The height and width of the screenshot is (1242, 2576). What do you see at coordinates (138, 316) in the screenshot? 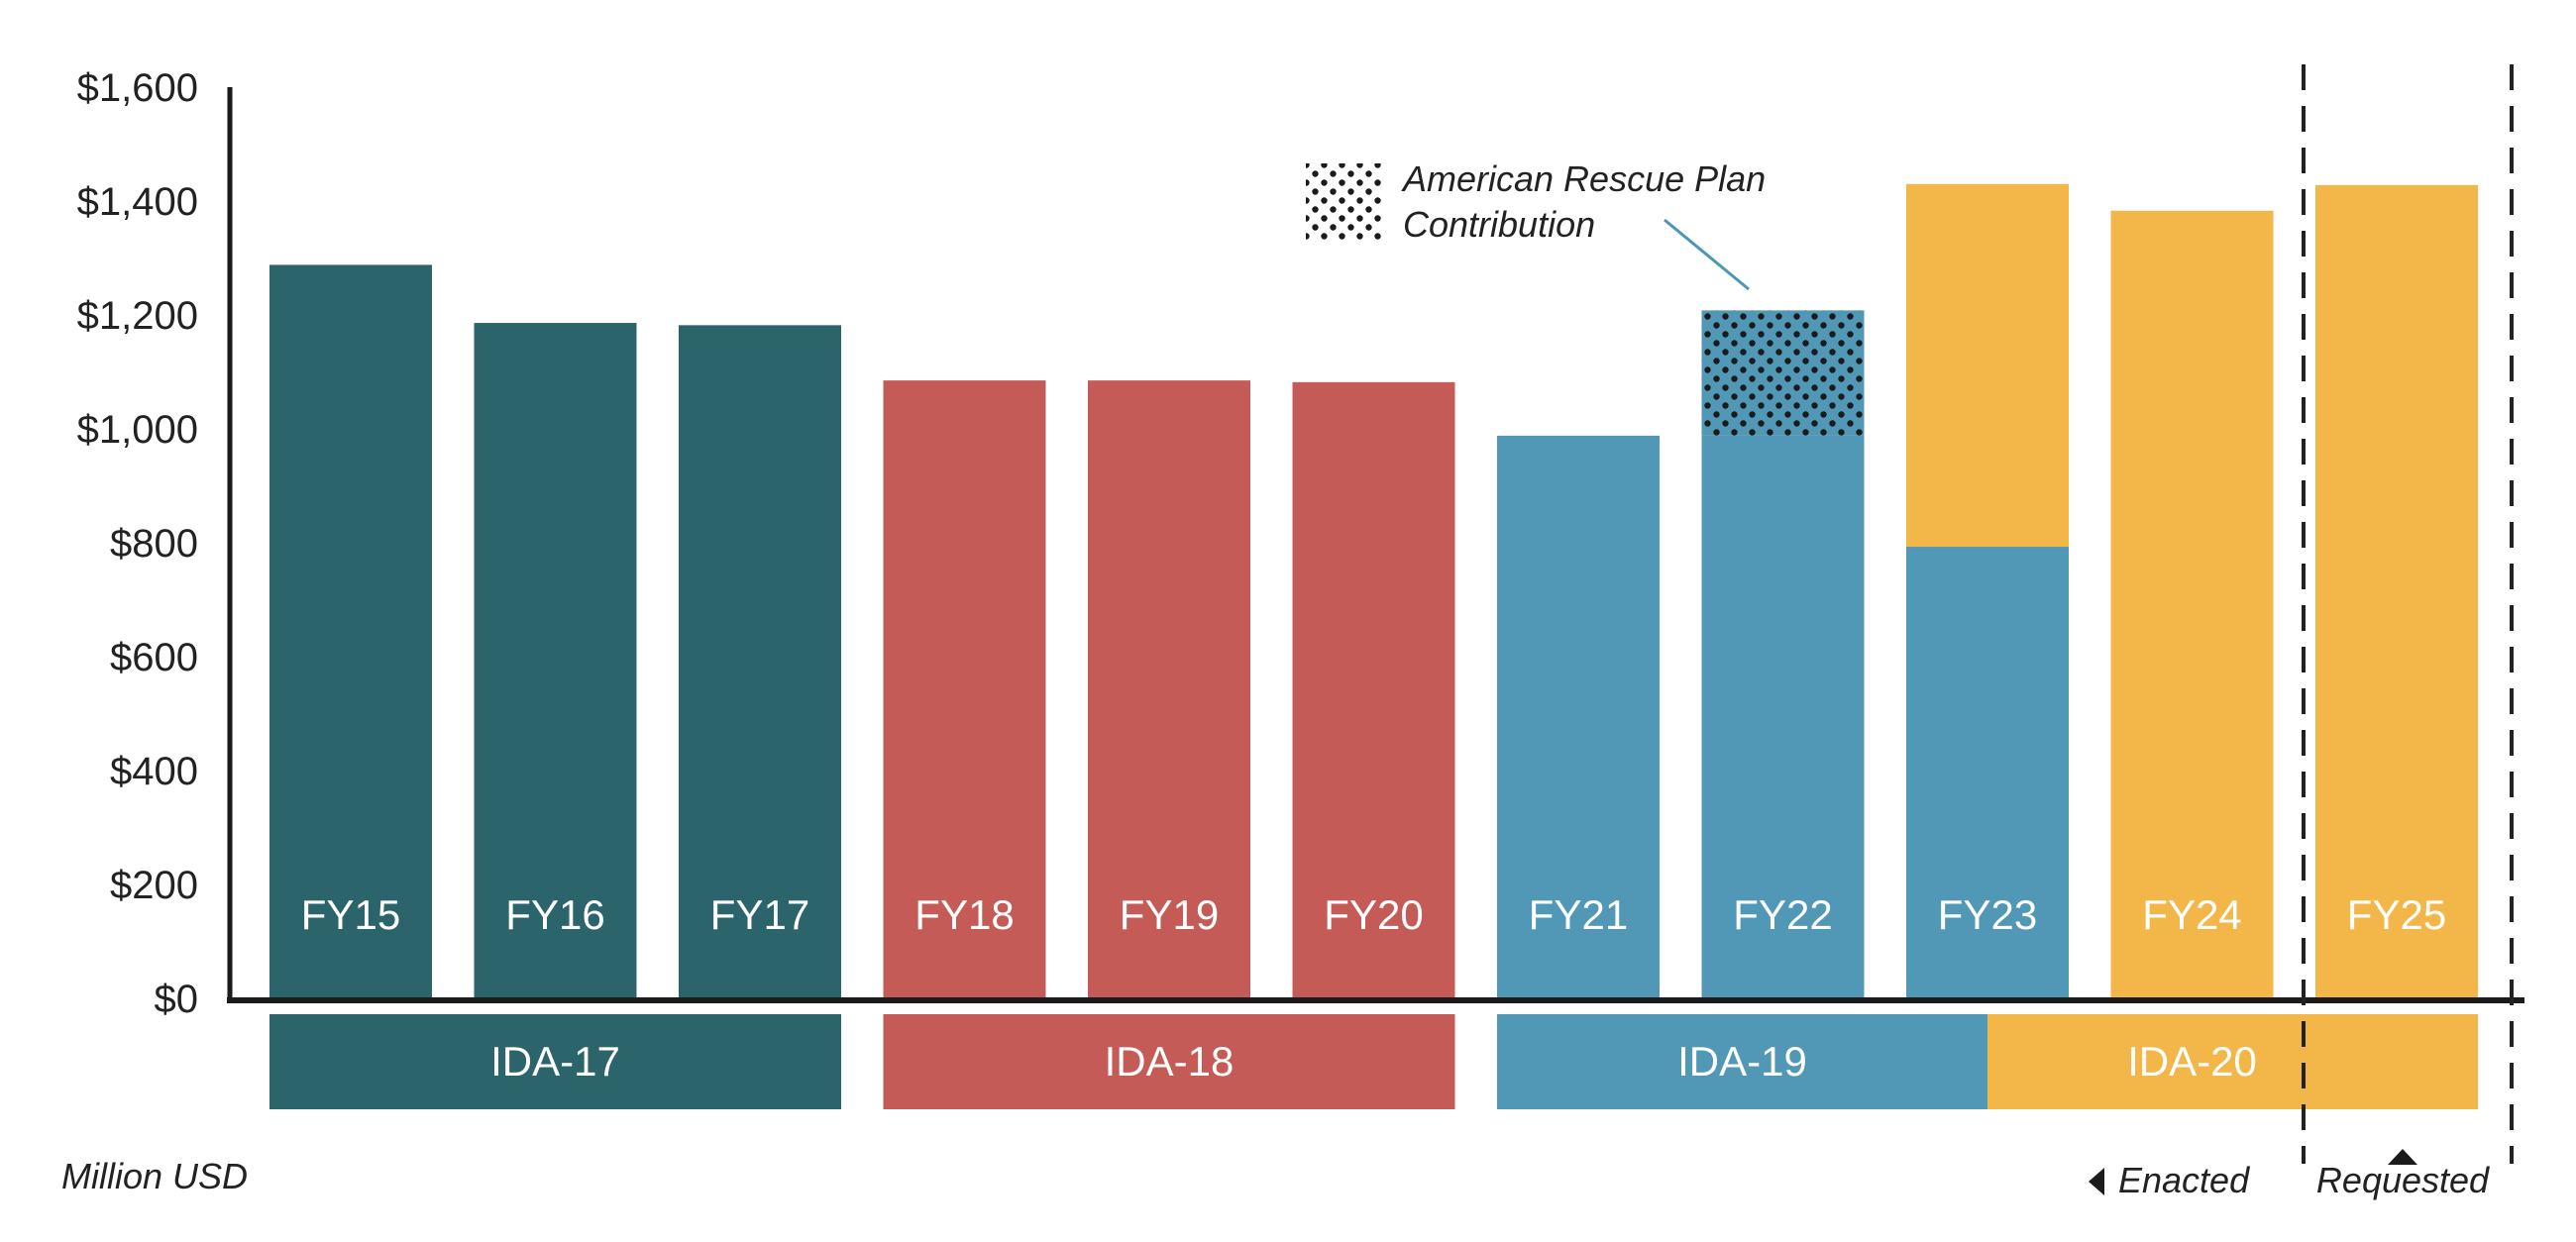
I see `y-tick-label: $1,200` at bounding box center [138, 316].